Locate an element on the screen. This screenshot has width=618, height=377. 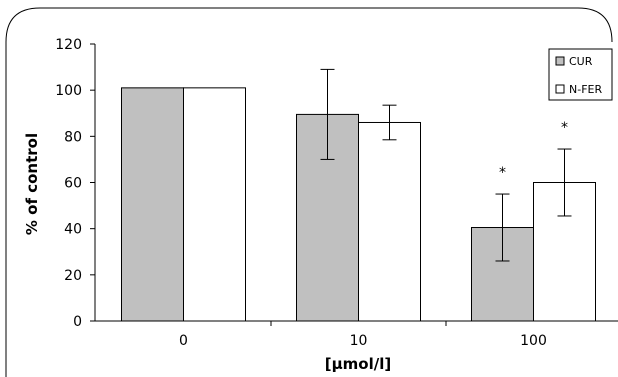
x-axis-ticks: 0 10 100 is located at coordinates (363, 335).